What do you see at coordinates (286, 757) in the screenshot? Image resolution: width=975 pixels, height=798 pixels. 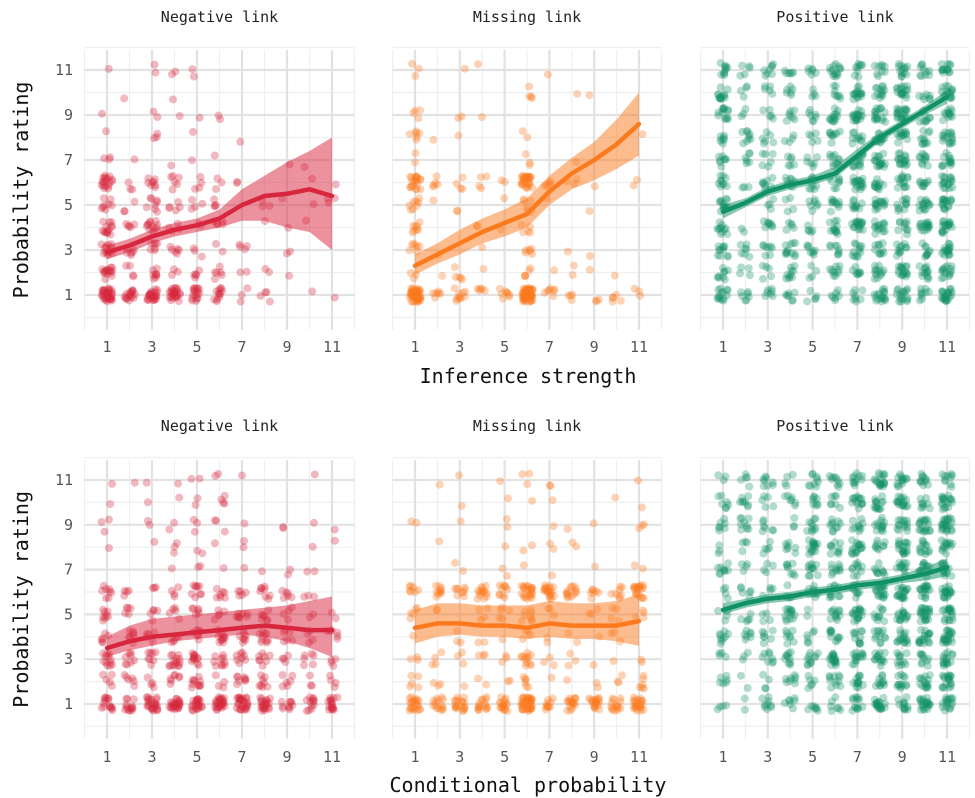 I see `x-tick-label: 9` at bounding box center [286, 757].